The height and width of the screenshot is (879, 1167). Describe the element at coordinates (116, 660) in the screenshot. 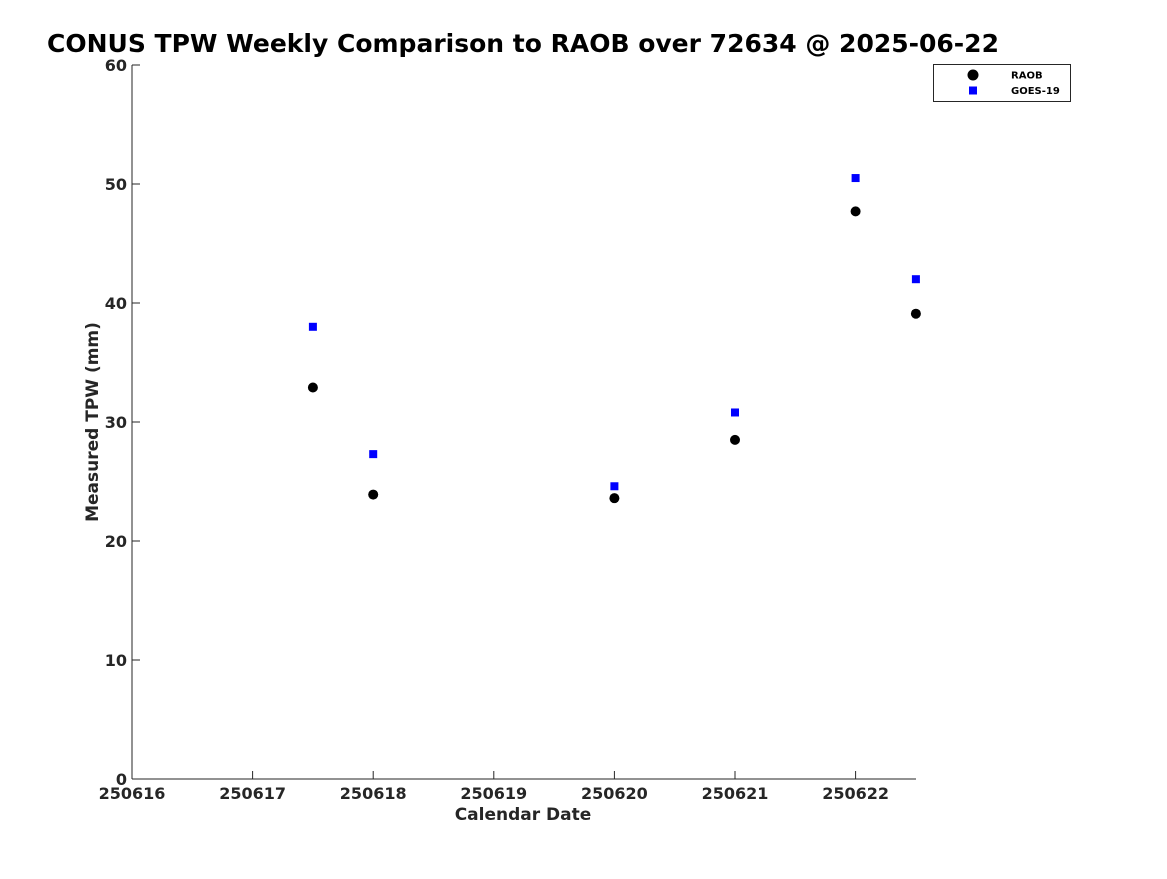

I see `y-tick-label: 10` at that location.